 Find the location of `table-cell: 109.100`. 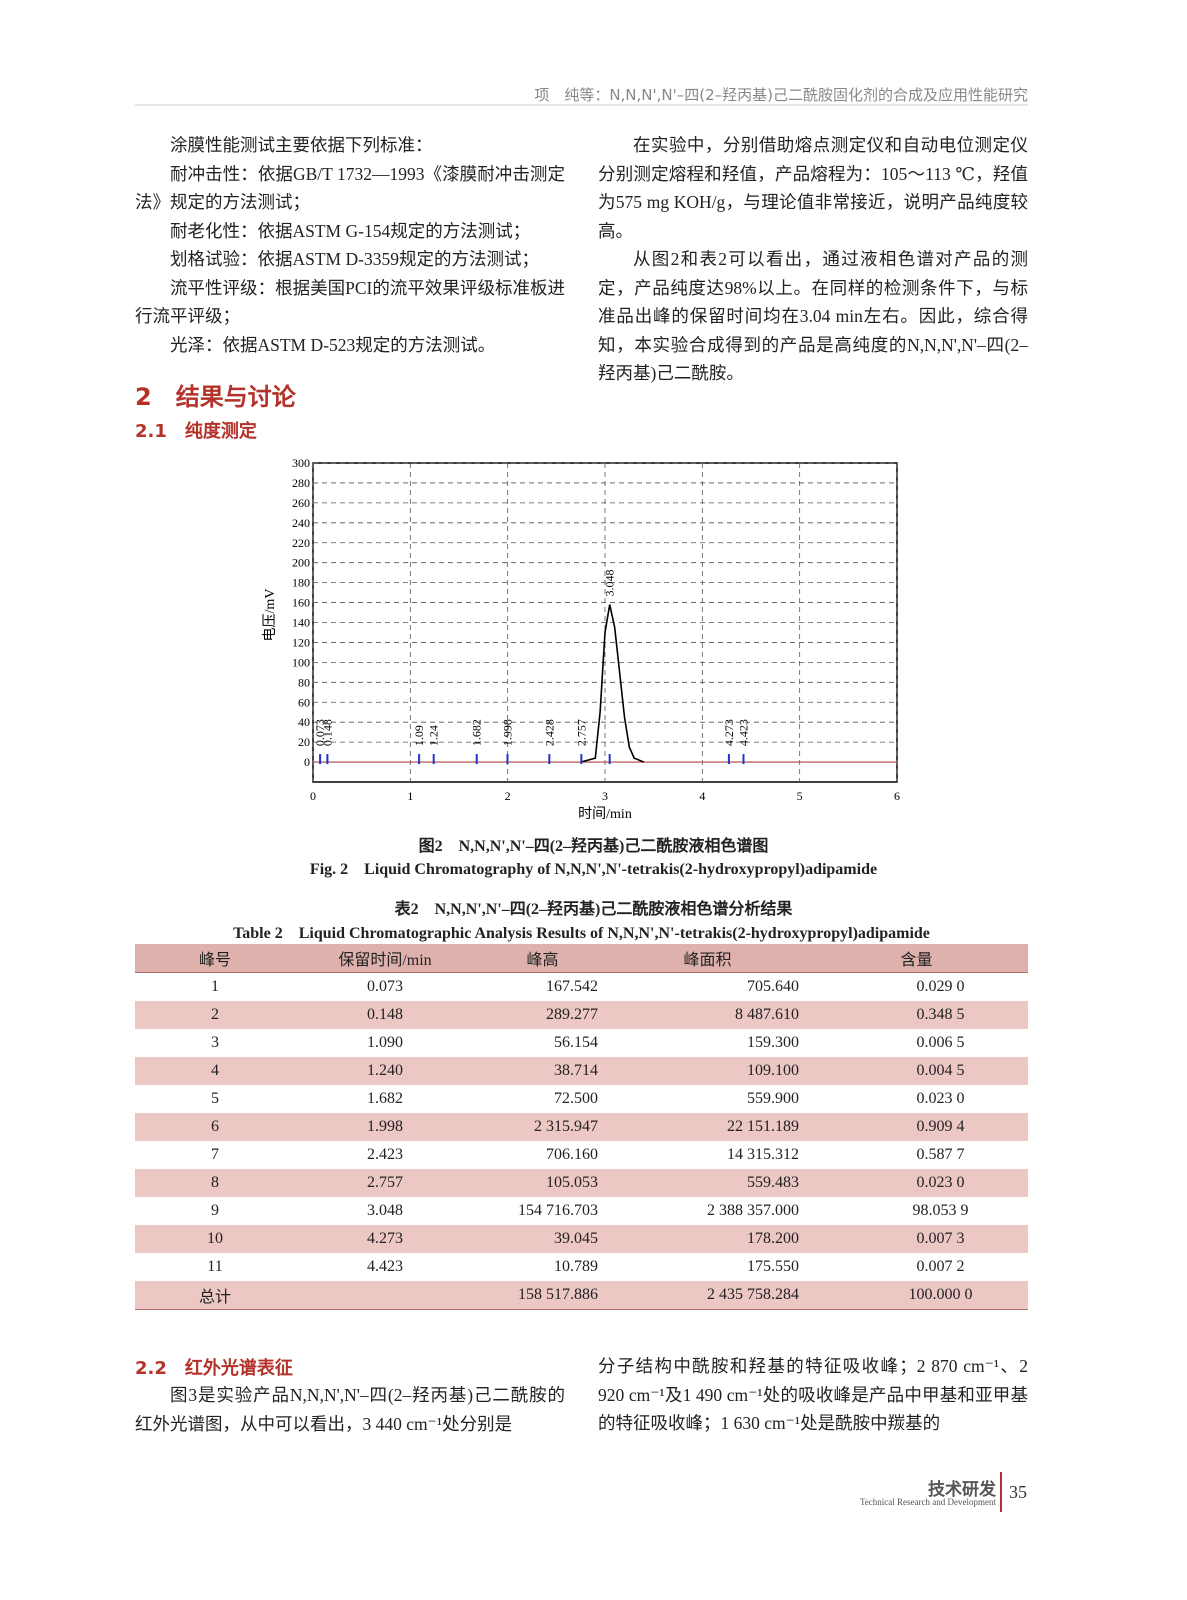

table-cell: 109.100 is located at coordinates (707, 1071).